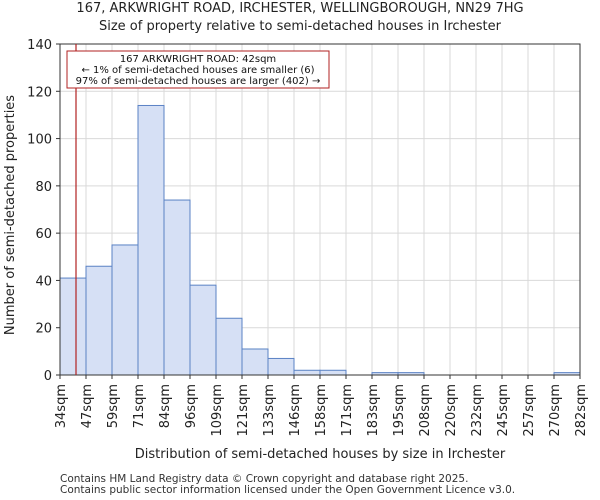 The image size is (600, 500). I want to click on x-tick-label: 282sqm, so click(581, 410).